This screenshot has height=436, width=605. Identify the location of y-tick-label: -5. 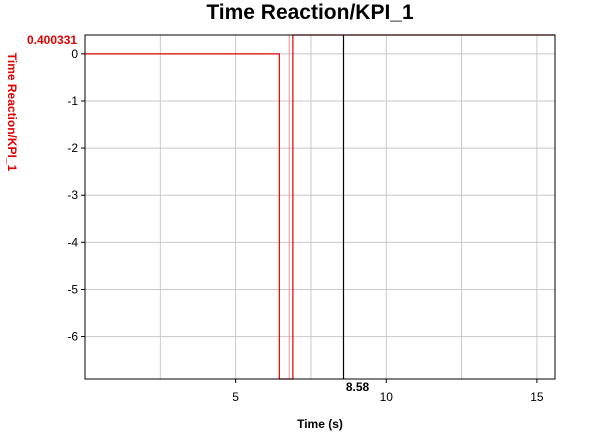
(72, 289).